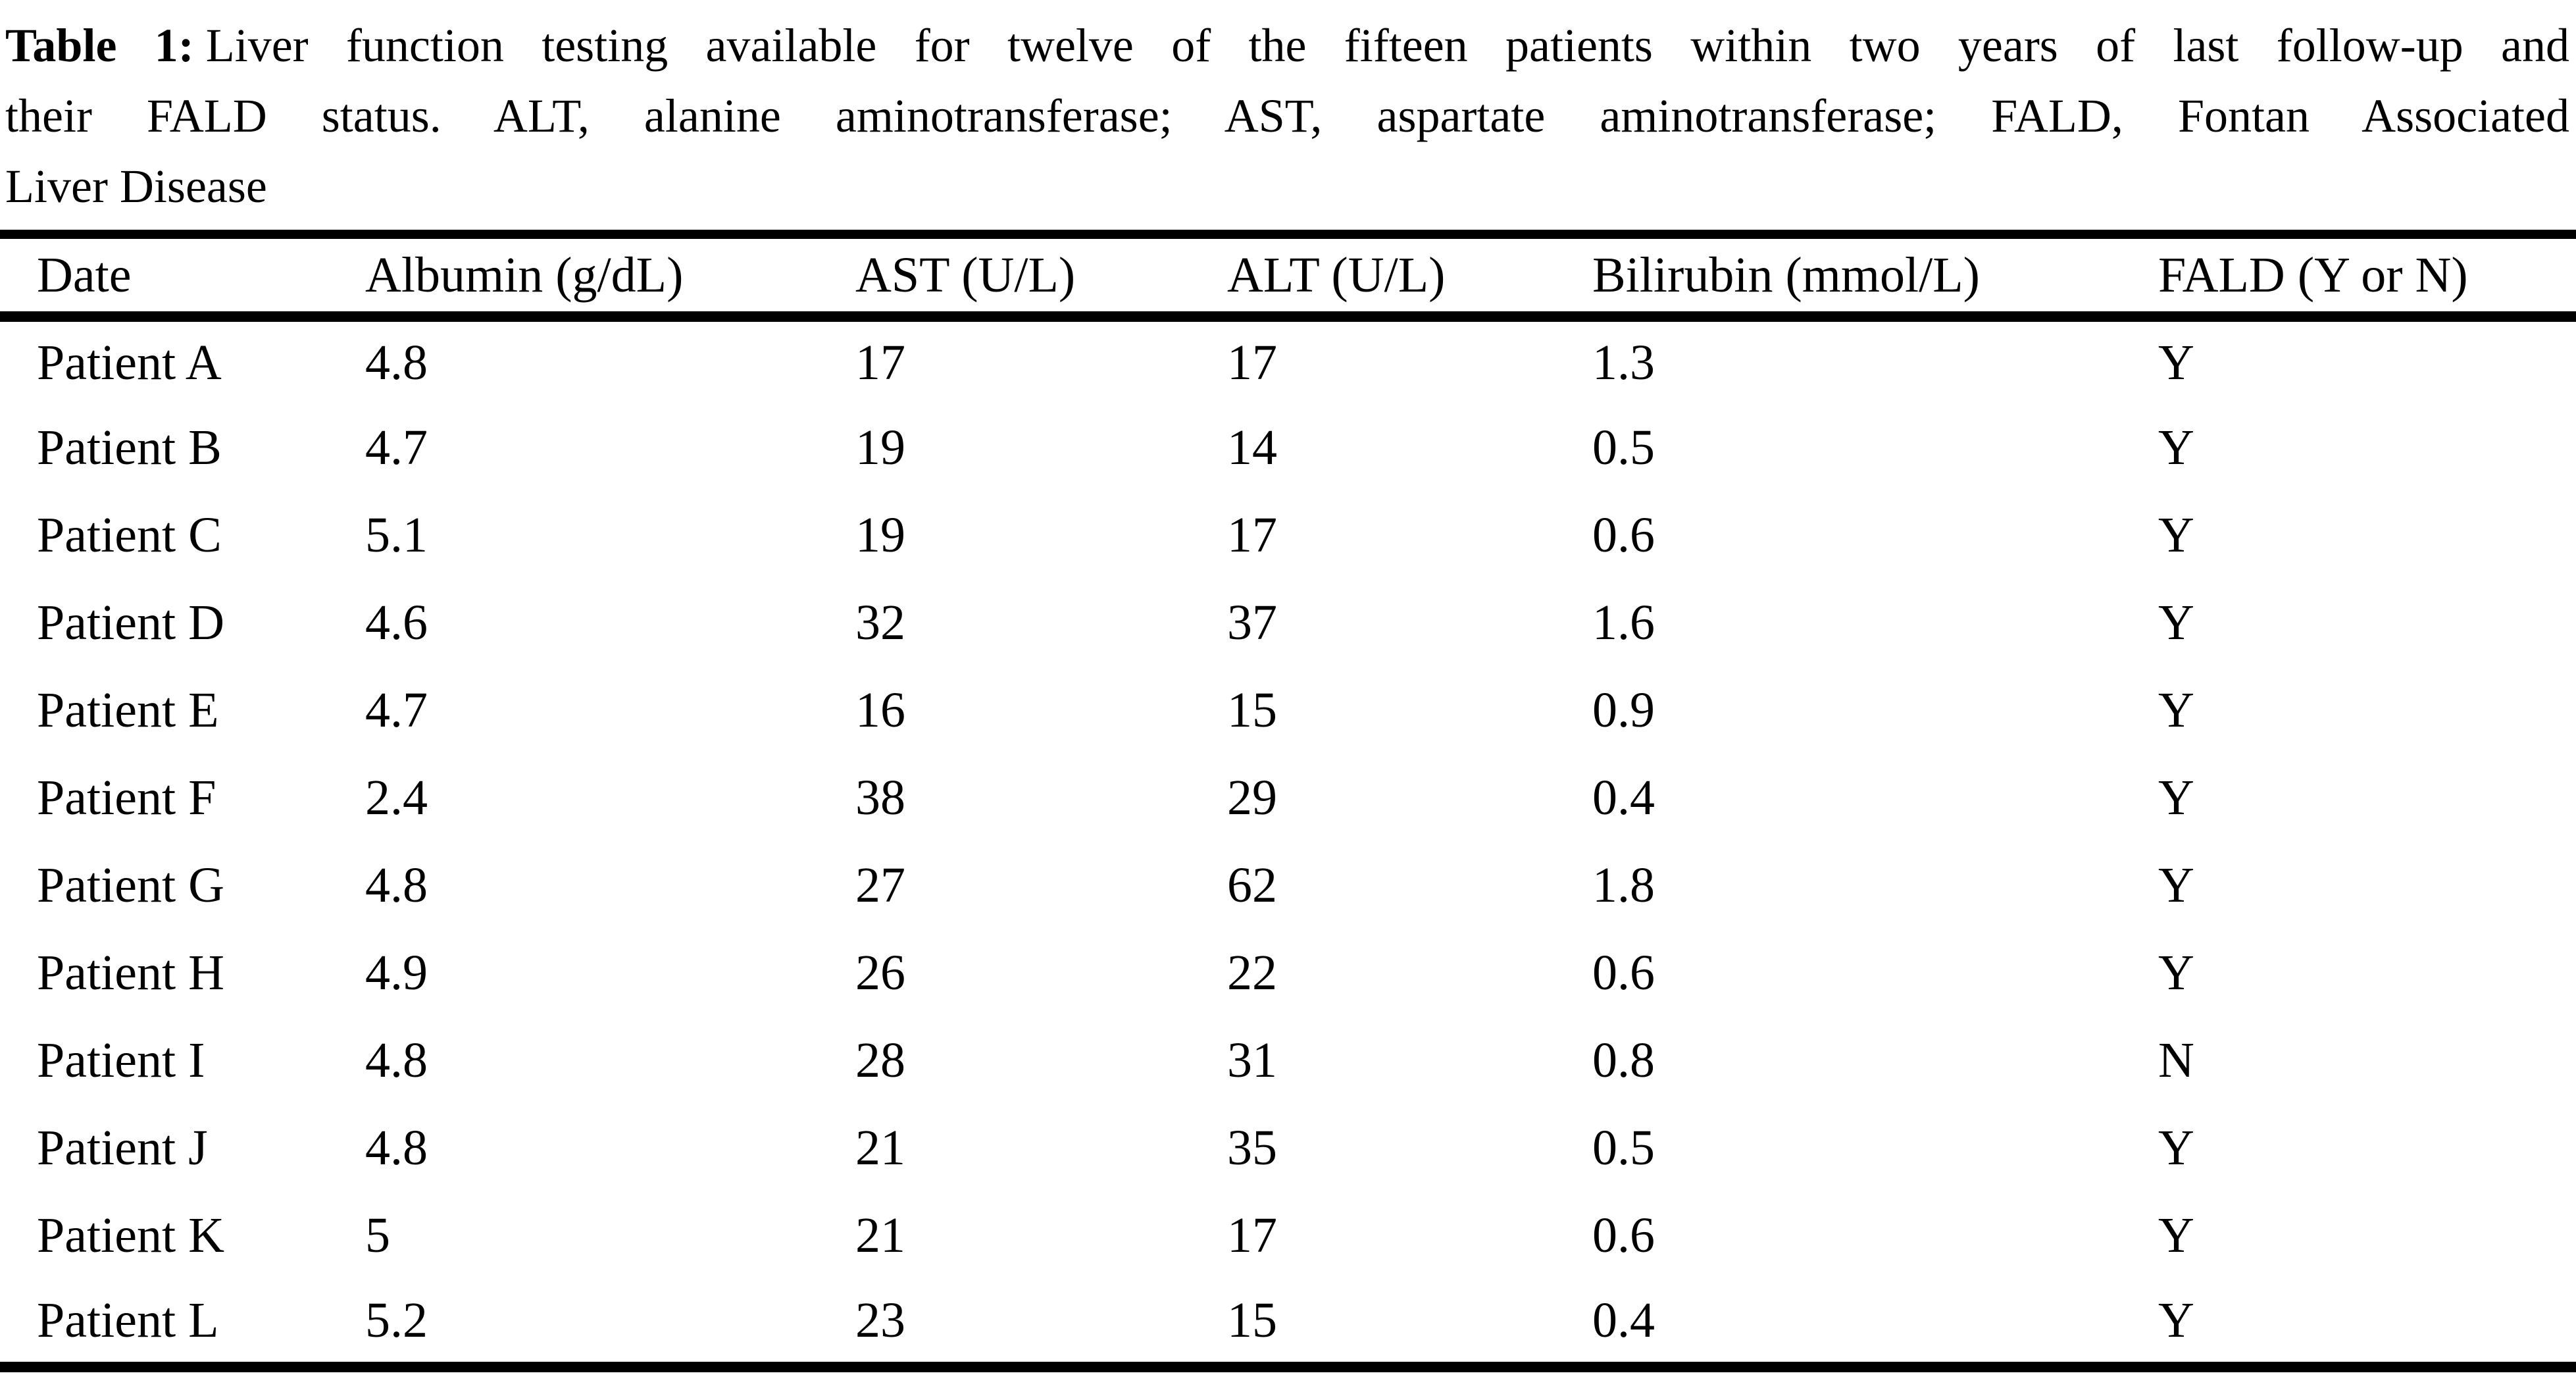 The height and width of the screenshot is (1394, 2576). Describe the element at coordinates (1252, 1060) in the screenshot. I see `cell-alt: 31` at that location.